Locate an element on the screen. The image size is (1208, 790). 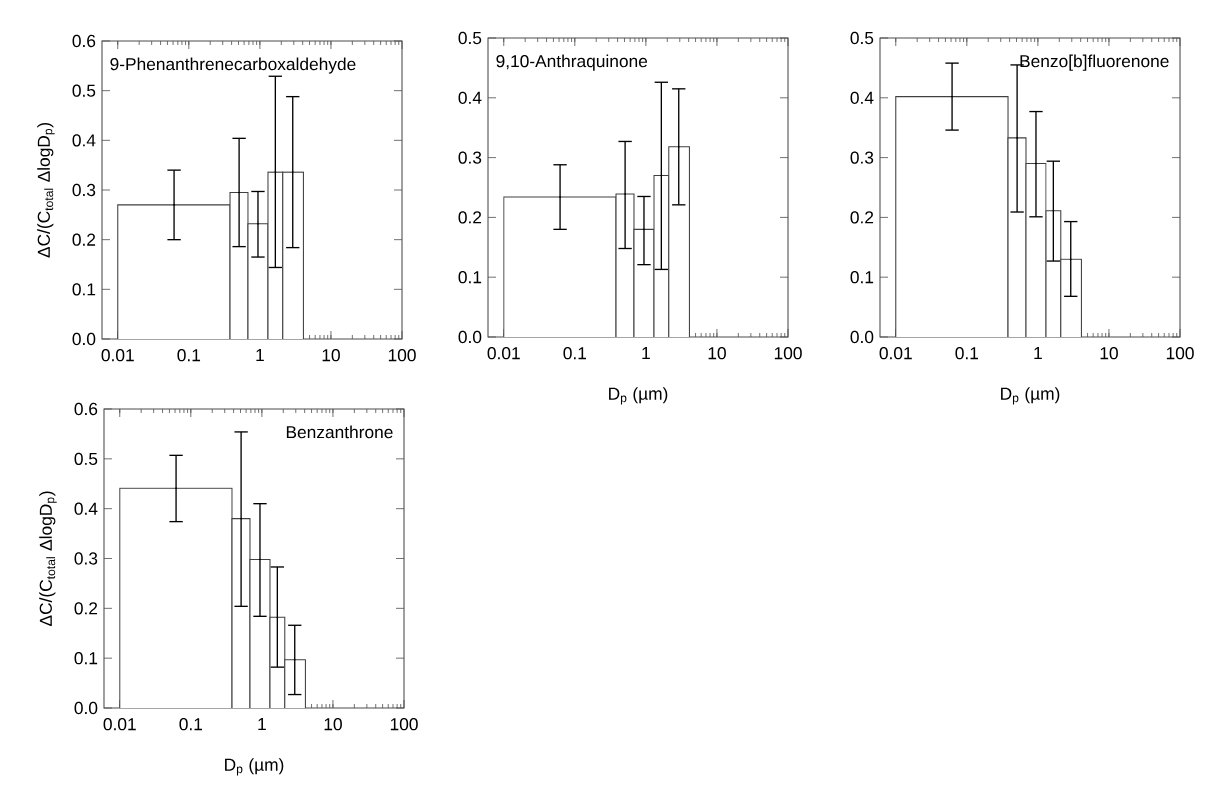
text: Benzanthrone is located at coordinates (339, 432).